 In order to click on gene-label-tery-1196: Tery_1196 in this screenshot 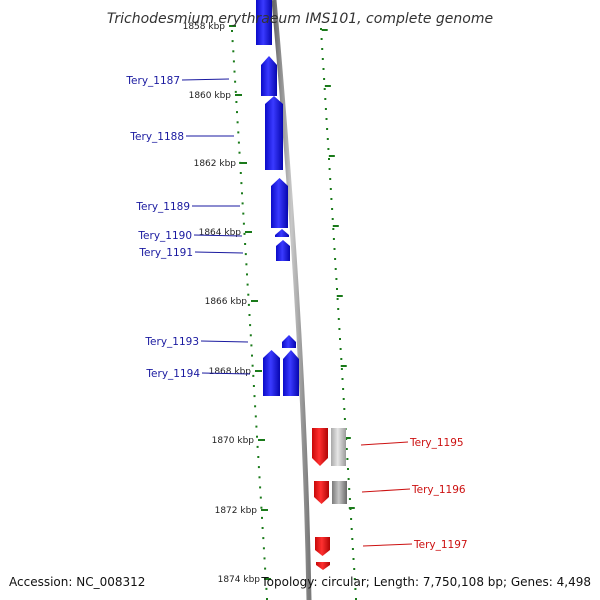, I will do `click(438, 490)`.